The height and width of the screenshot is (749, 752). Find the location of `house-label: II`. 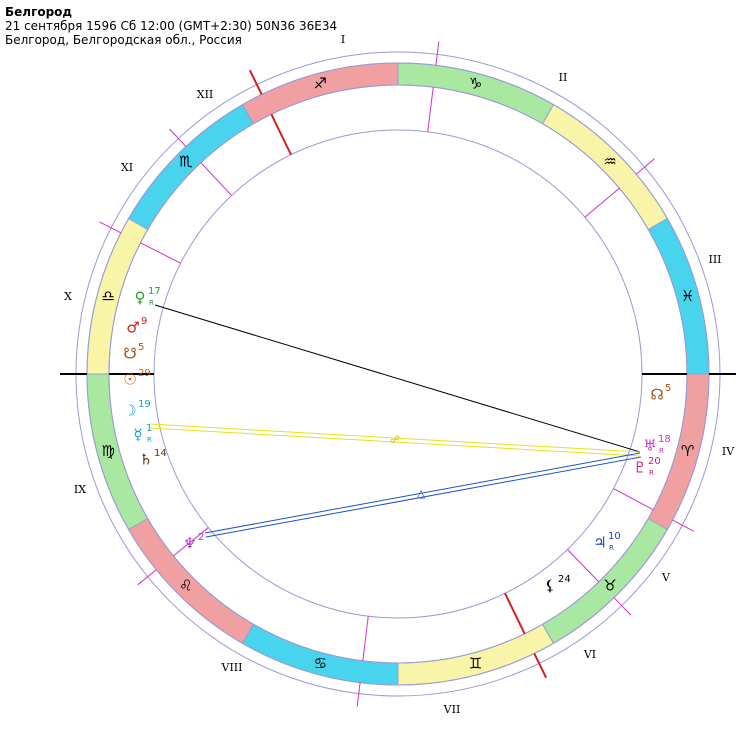

house-label: II is located at coordinates (563, 77).